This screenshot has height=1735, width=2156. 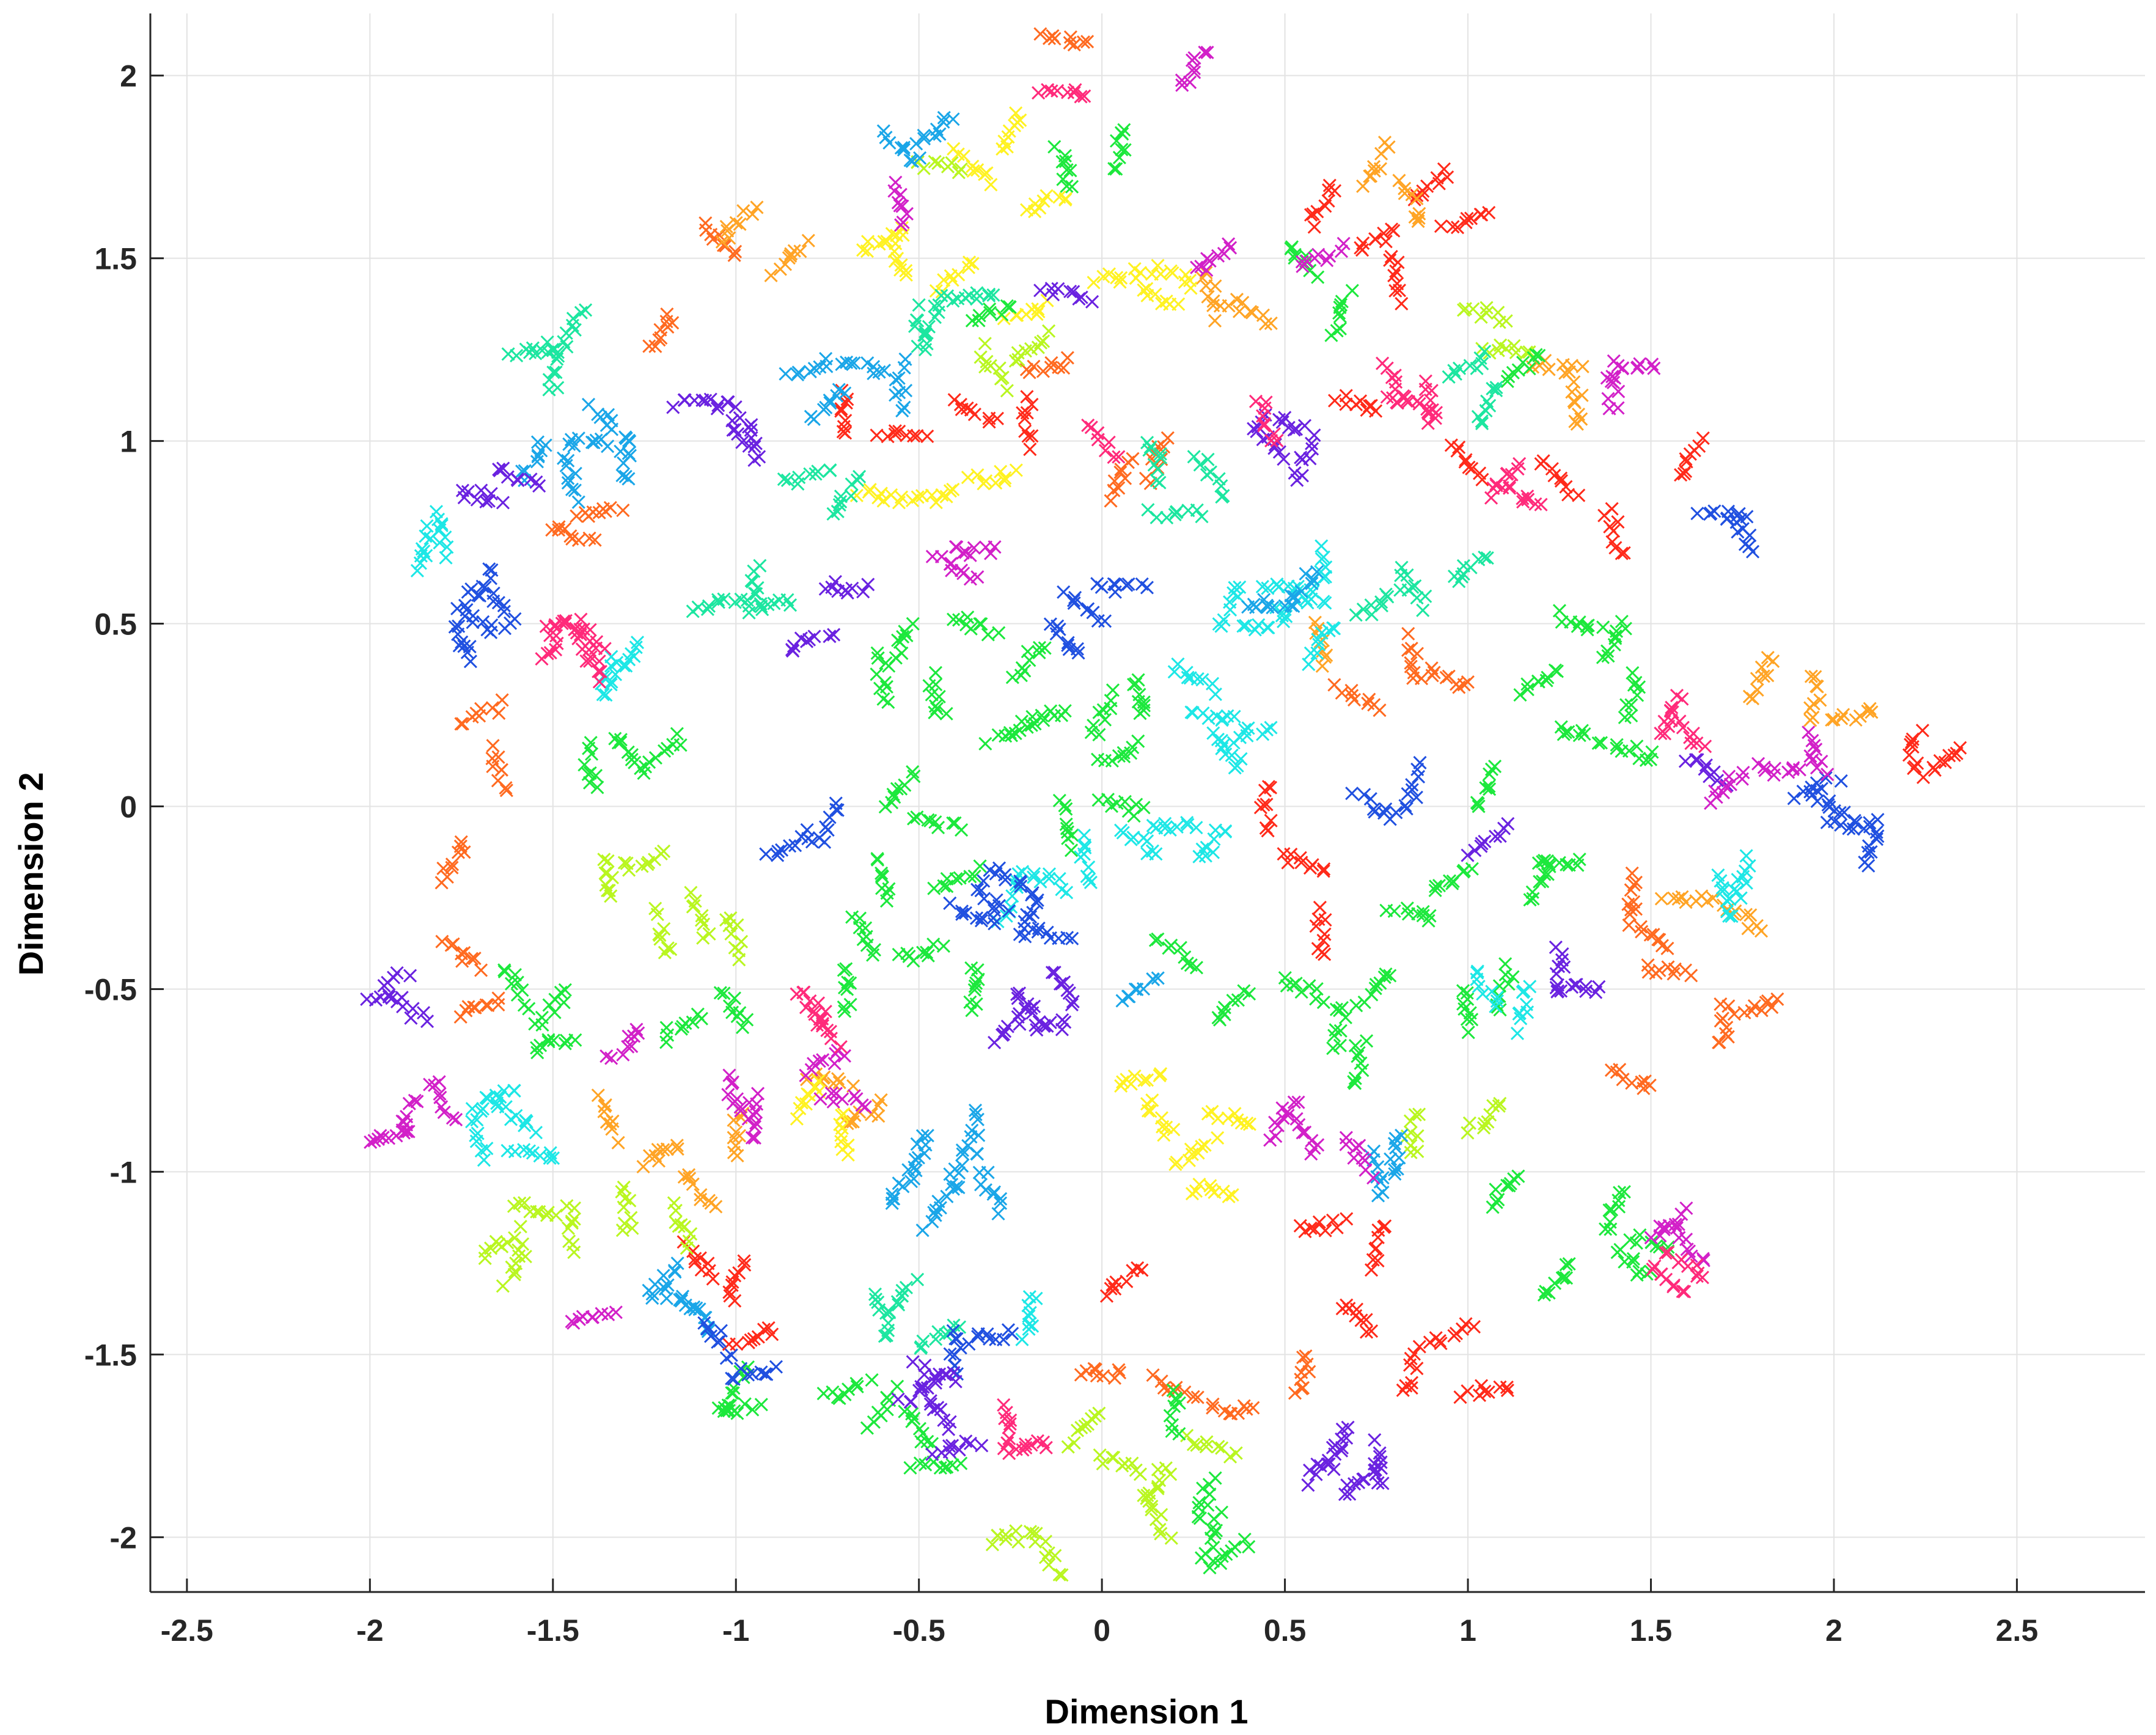 What do you see at coordinates (124, 1172) in the screenshot?
I see `y-tick-label: -1` at bounding box center [124, 1172].